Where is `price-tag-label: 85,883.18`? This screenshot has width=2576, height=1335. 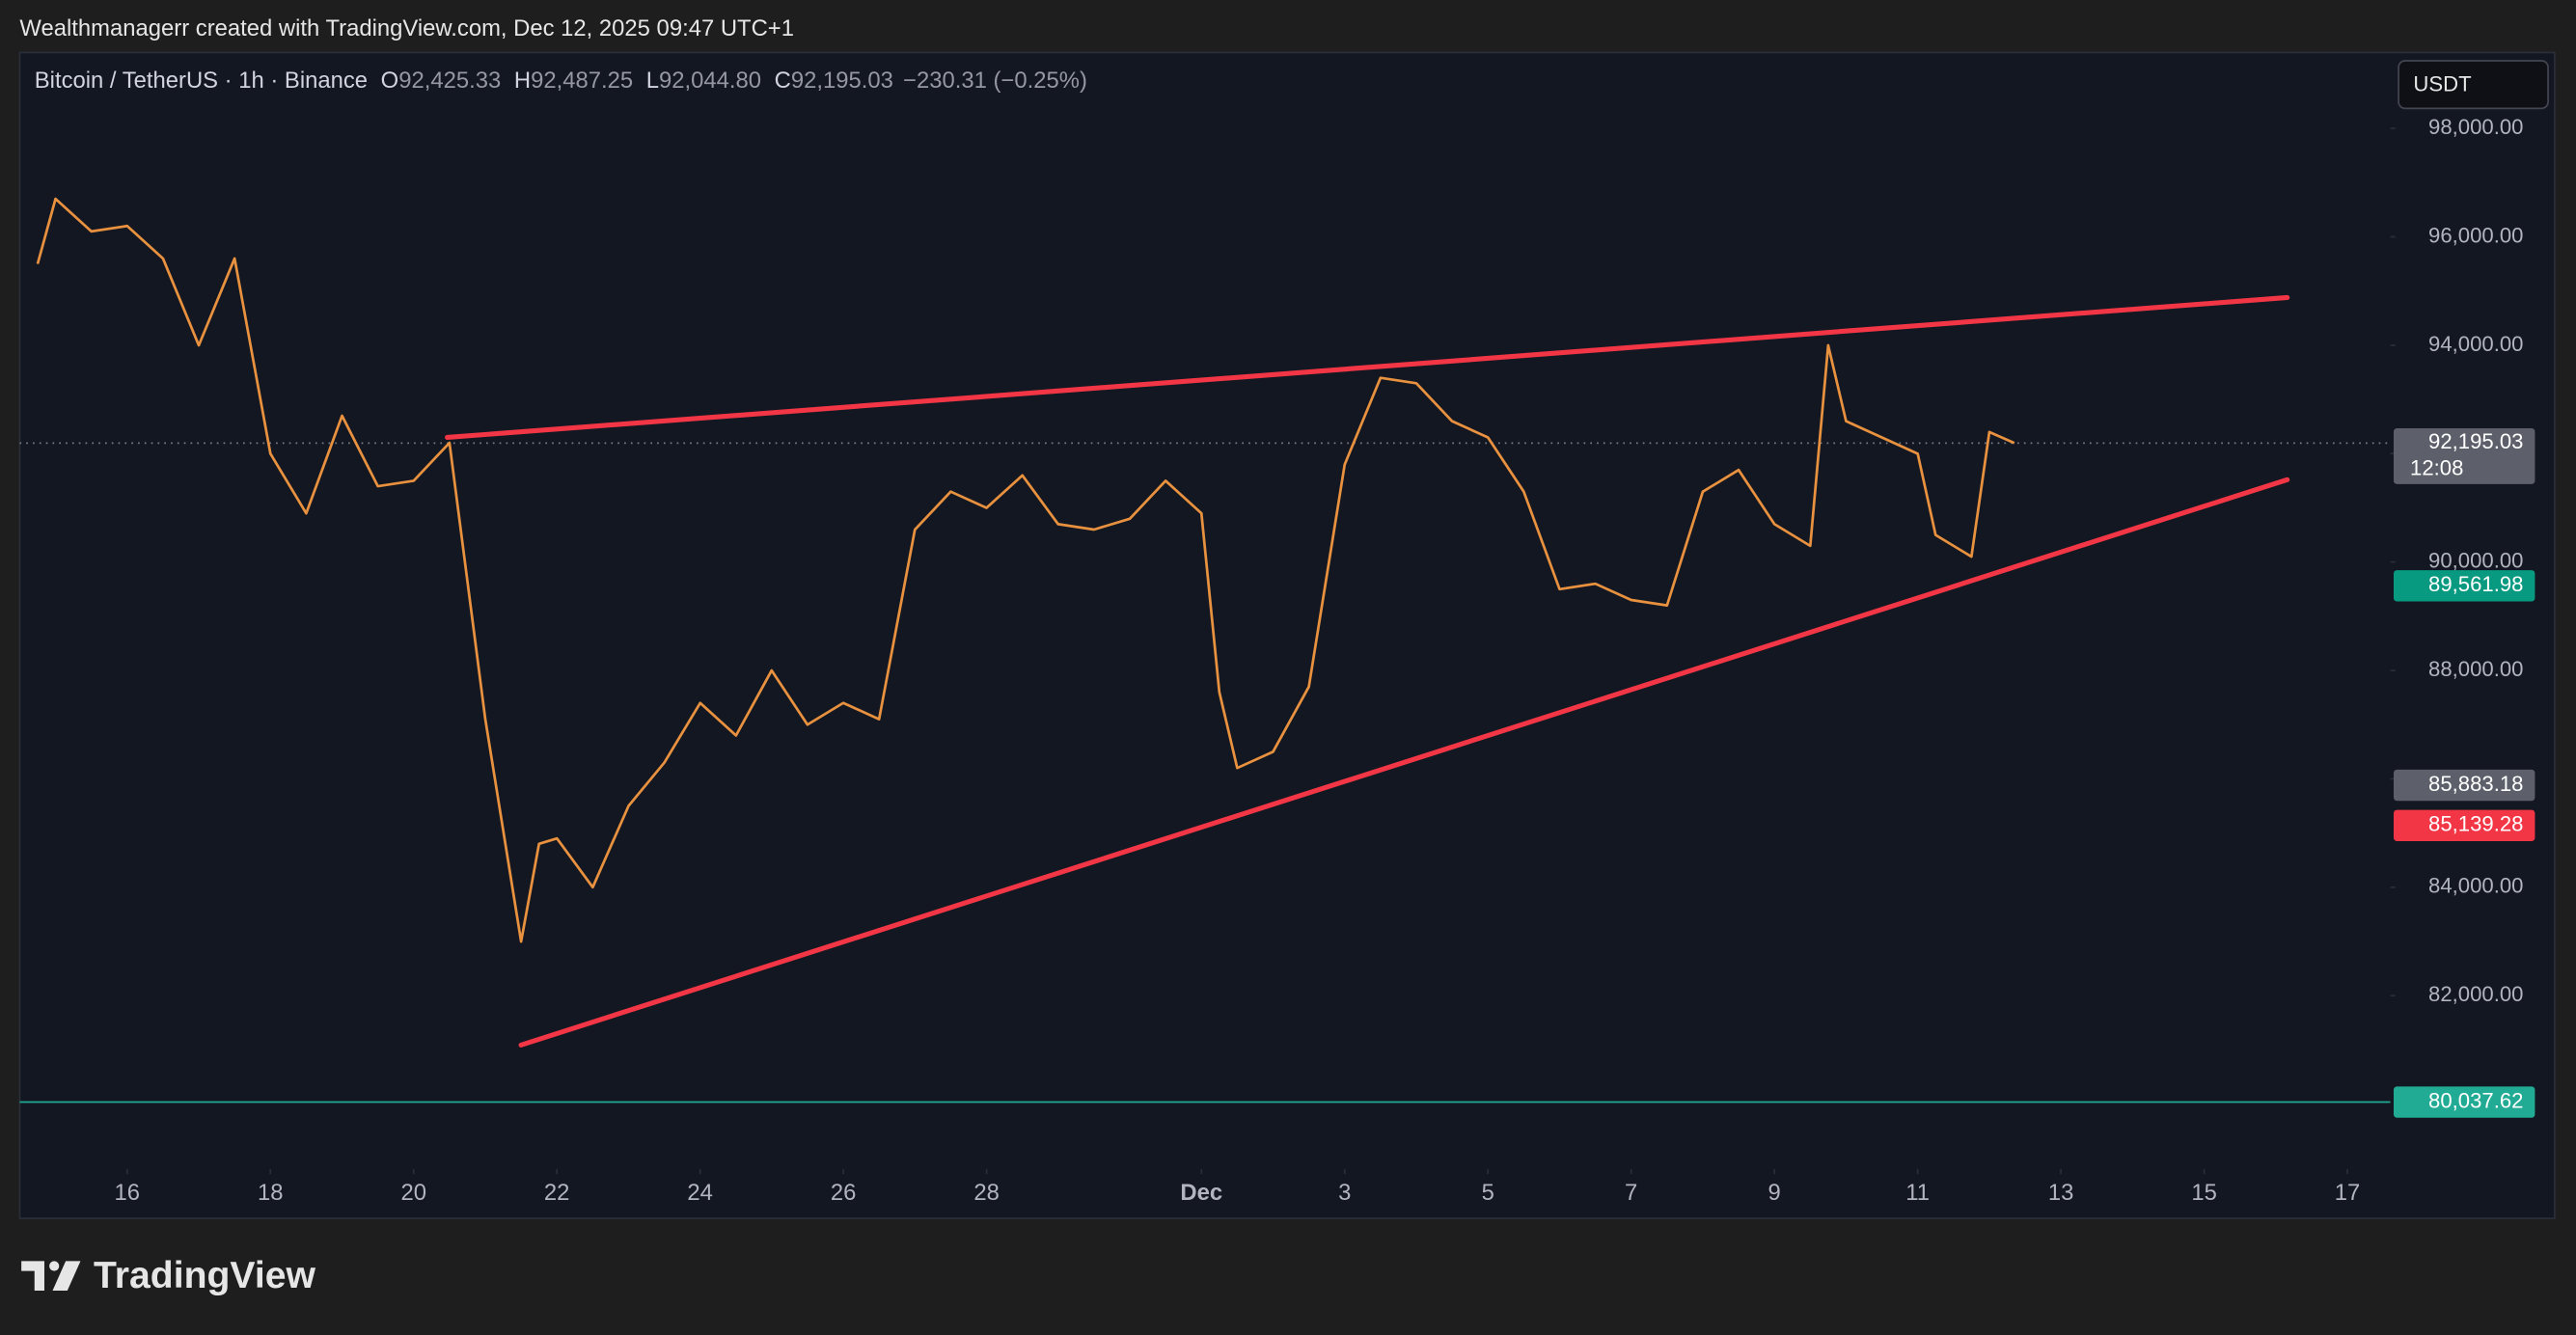
price-tag-label: 85,883.18 is located at coordinates (2476, 784).